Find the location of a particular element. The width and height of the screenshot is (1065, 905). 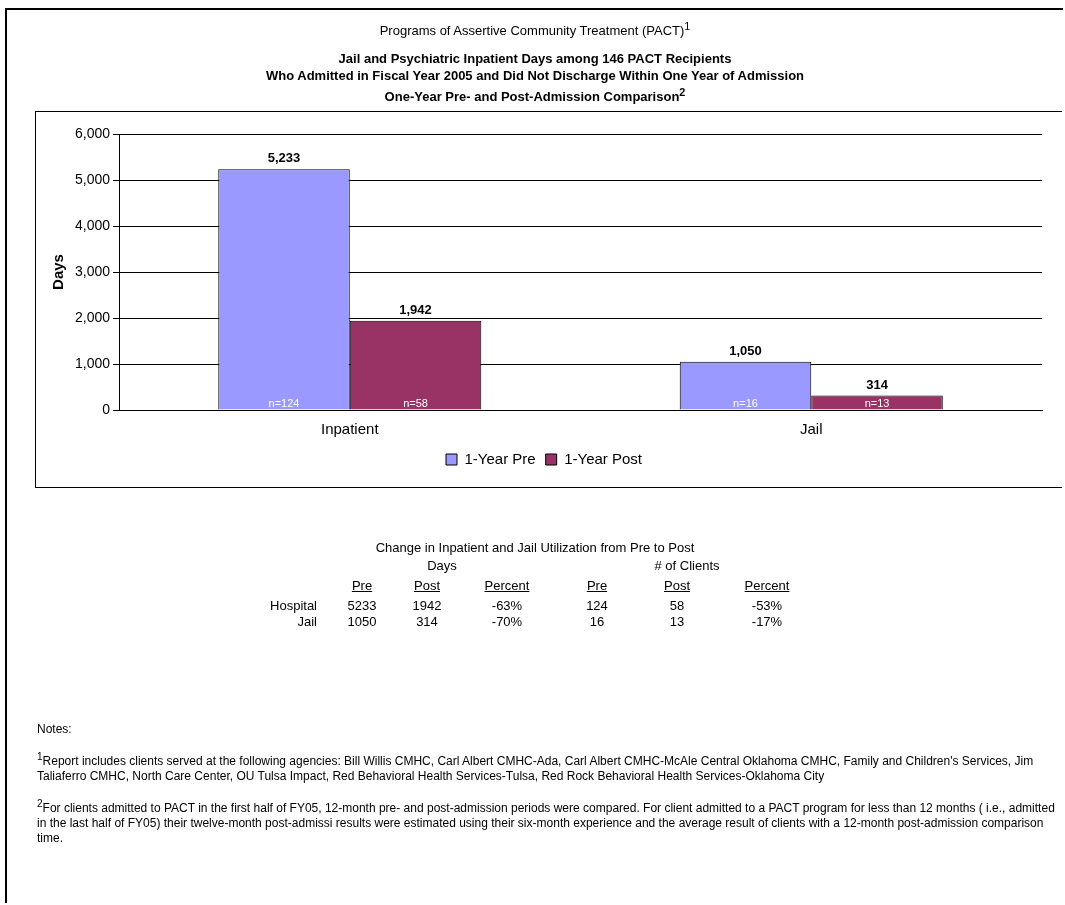

text: Pre Post Percent Pre Post Percent is located at coordinates (570, 585).